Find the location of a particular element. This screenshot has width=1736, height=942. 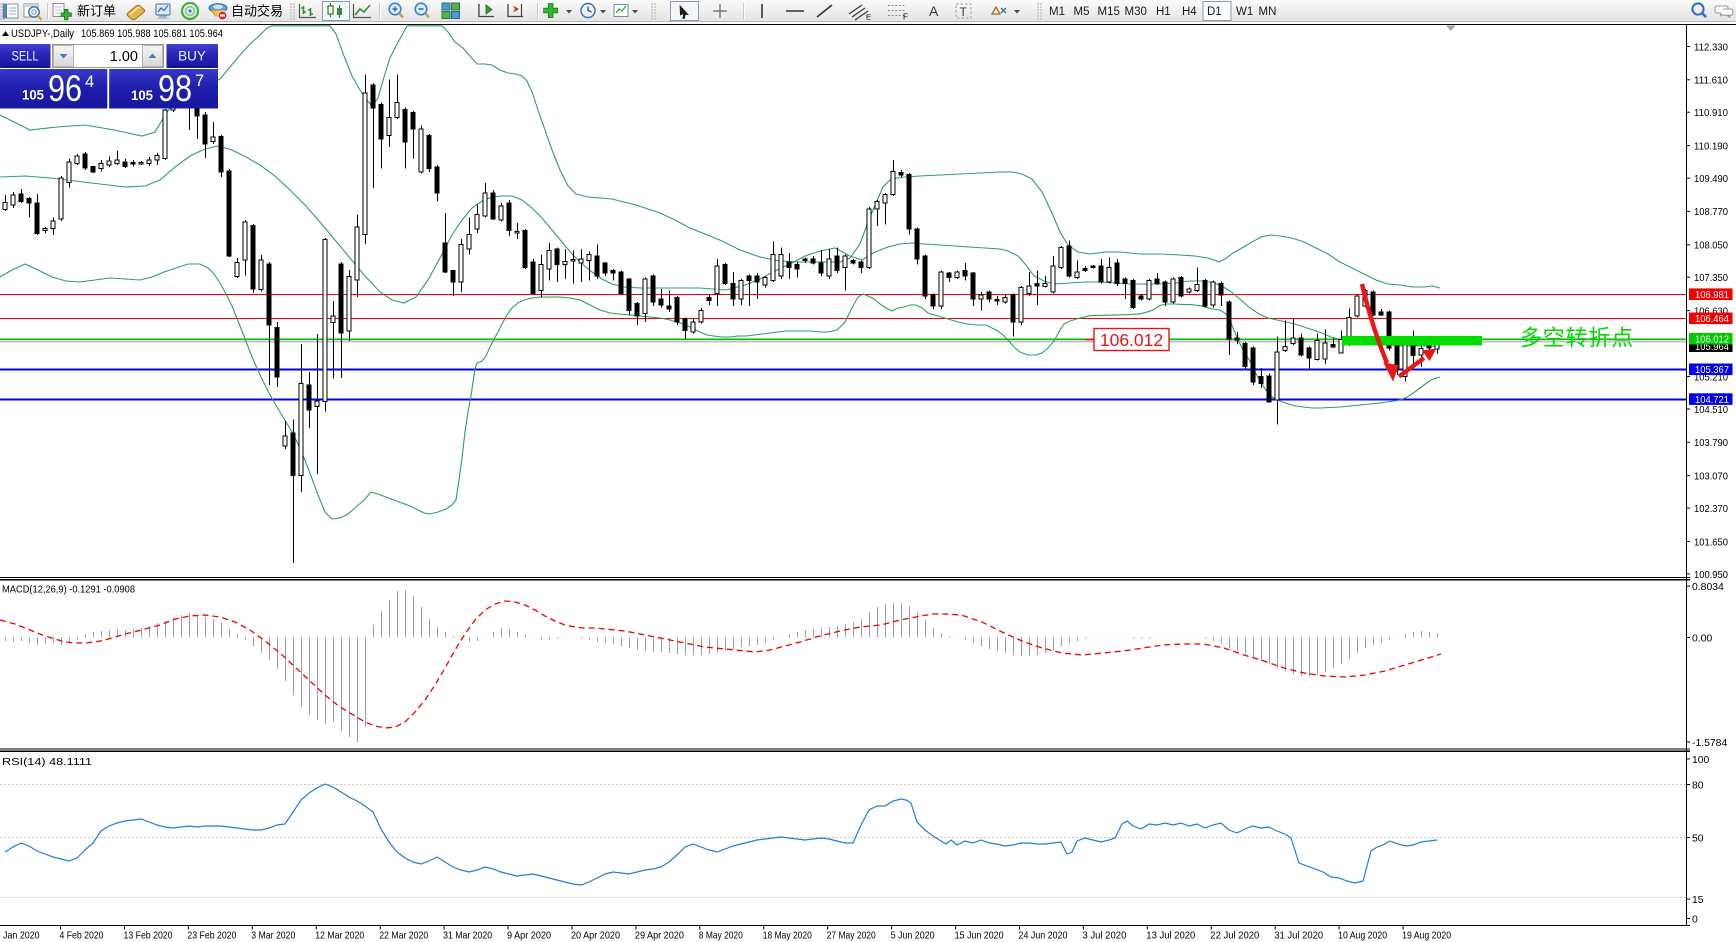

svg-text: 22 Mar 2020 is located at coordinates (403, 936).